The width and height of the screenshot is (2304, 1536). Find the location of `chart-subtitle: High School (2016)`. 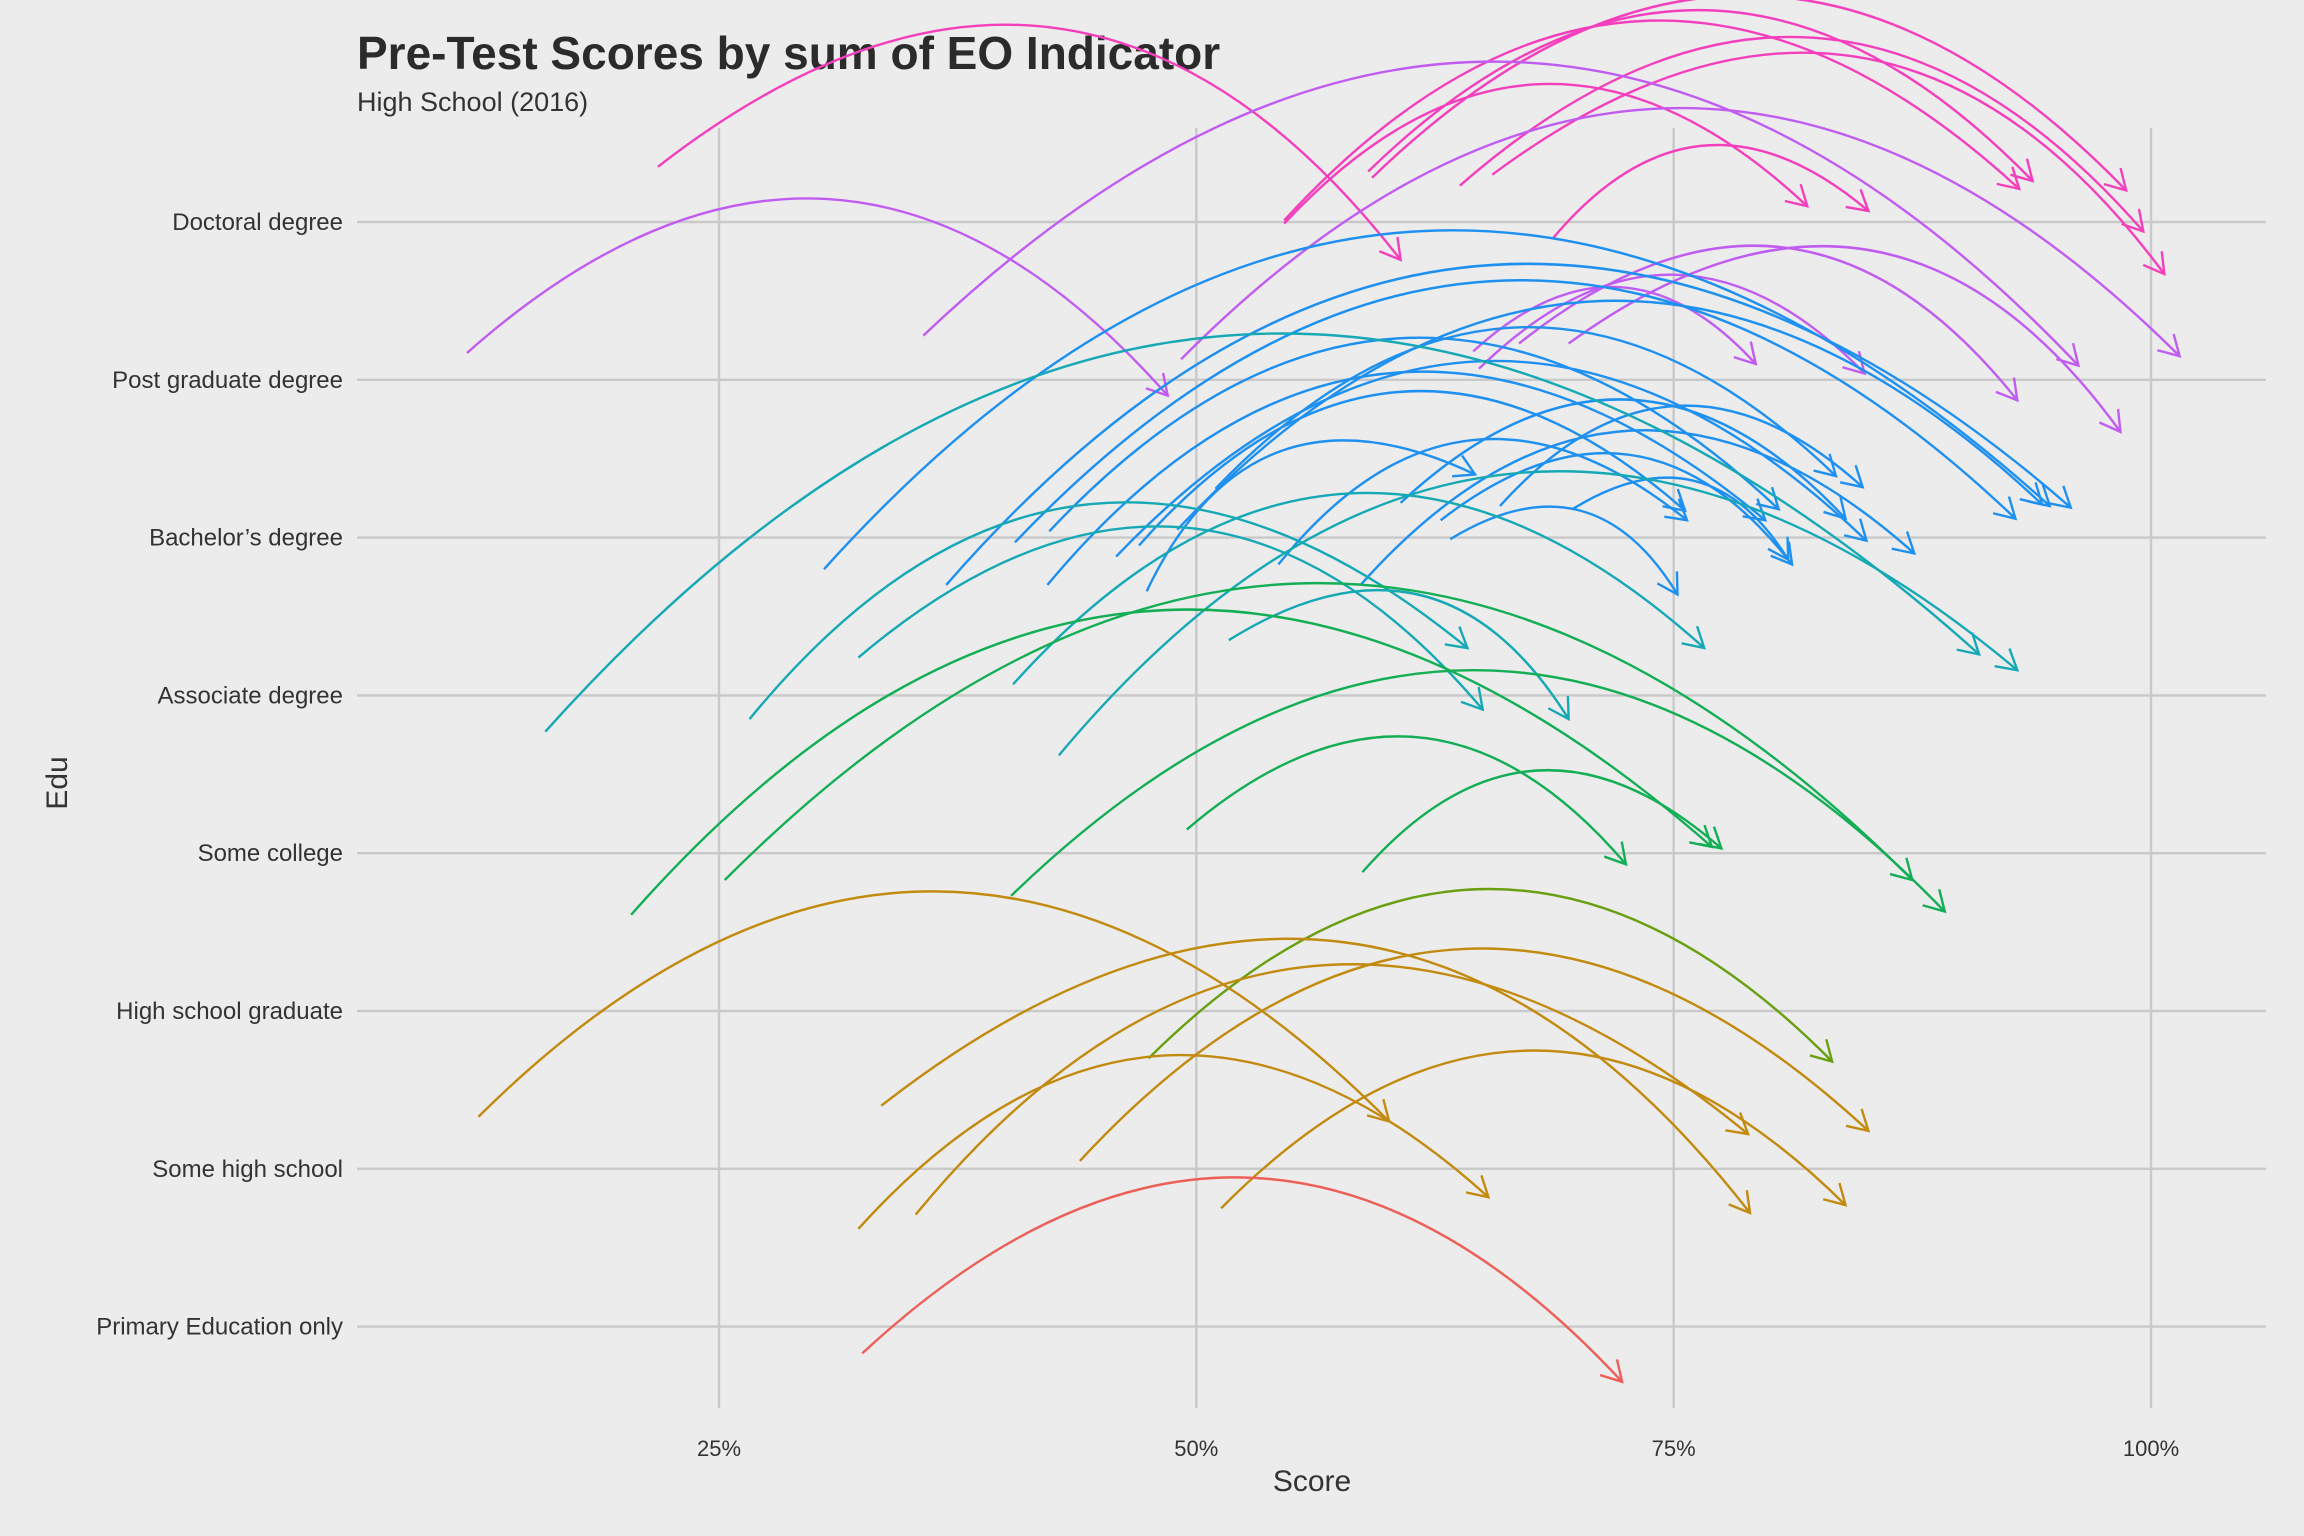

chart-subtitle: High School (2016) is located at coordinates (473, 102).